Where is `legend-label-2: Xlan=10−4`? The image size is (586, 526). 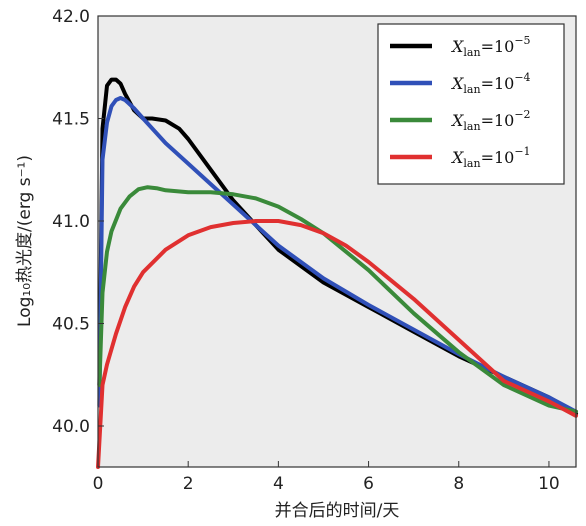 legend-label-2: Xlan=10−4 is located at coordinates (490, 83).